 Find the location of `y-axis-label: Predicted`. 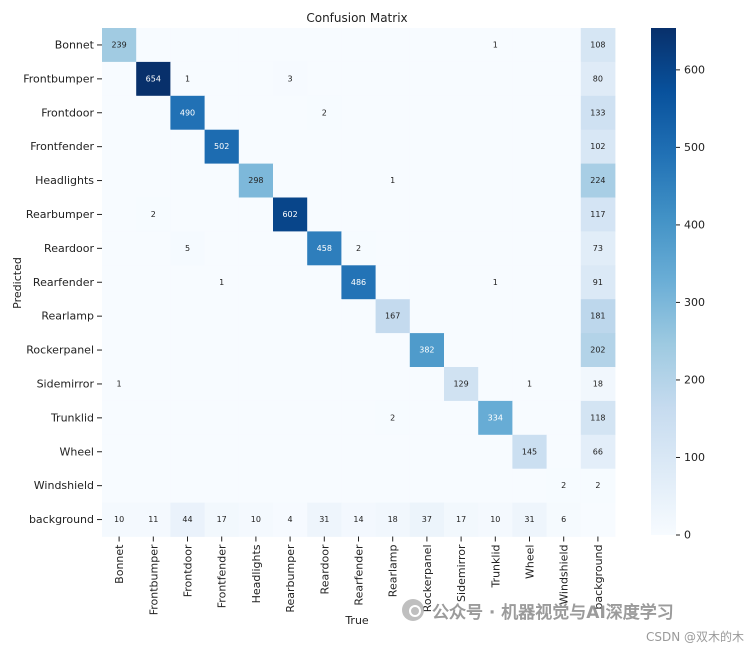

y-axis-label: Predicted is located at coordinates (17, 283).